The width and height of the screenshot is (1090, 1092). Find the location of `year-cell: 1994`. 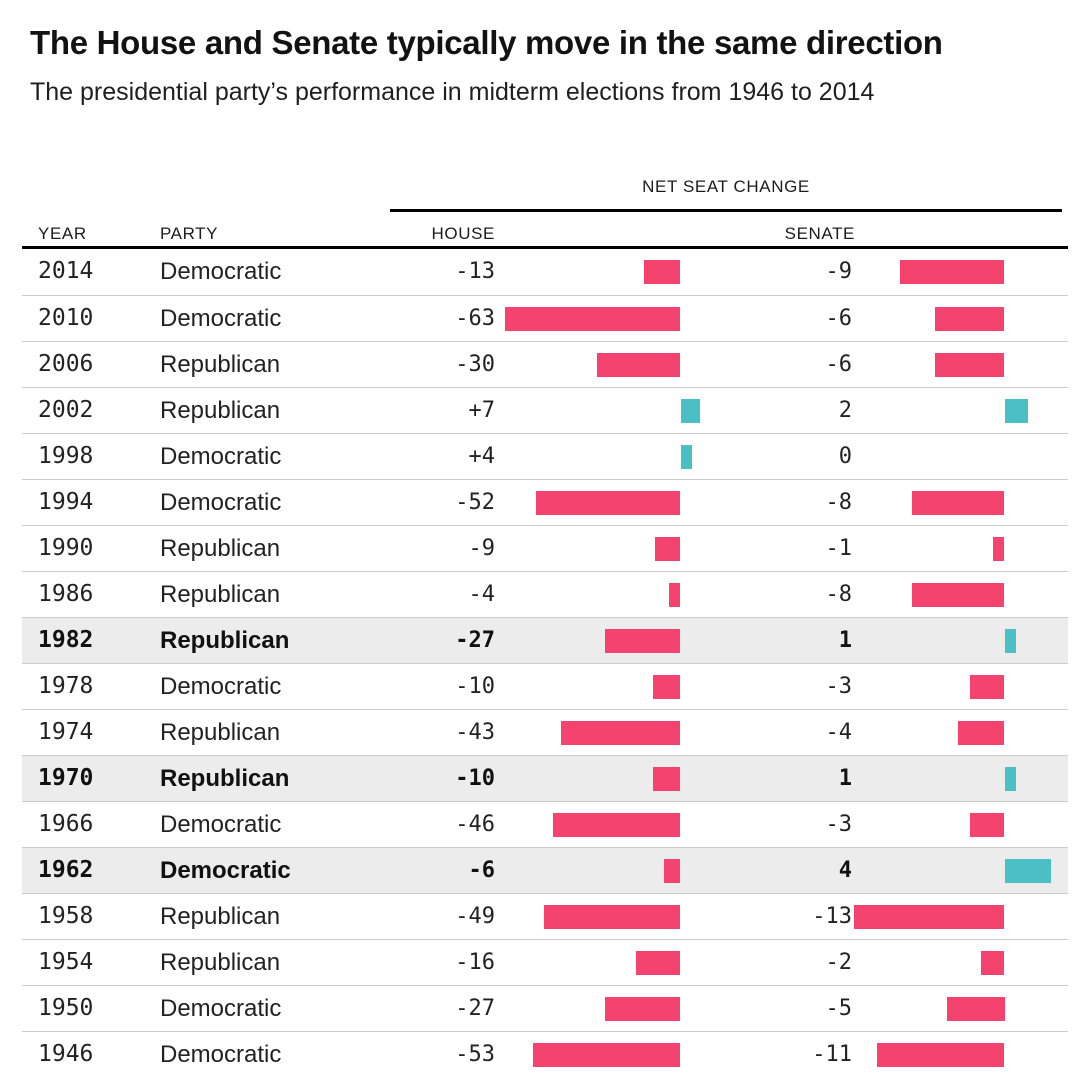

year-cell: 1994 is located at coordinates (66, 502).